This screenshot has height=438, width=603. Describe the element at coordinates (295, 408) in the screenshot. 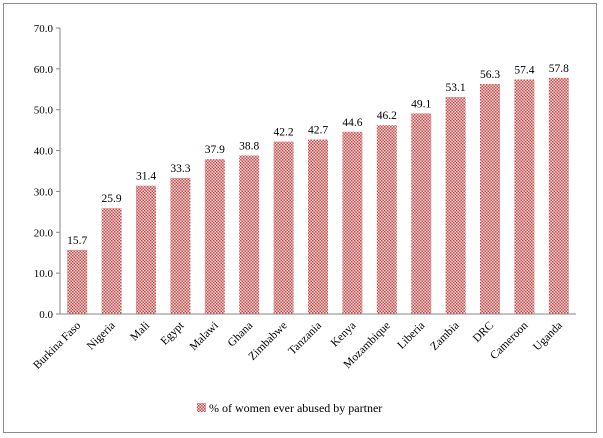

I see `legend-label: % of women ever abused by partner` at that location.